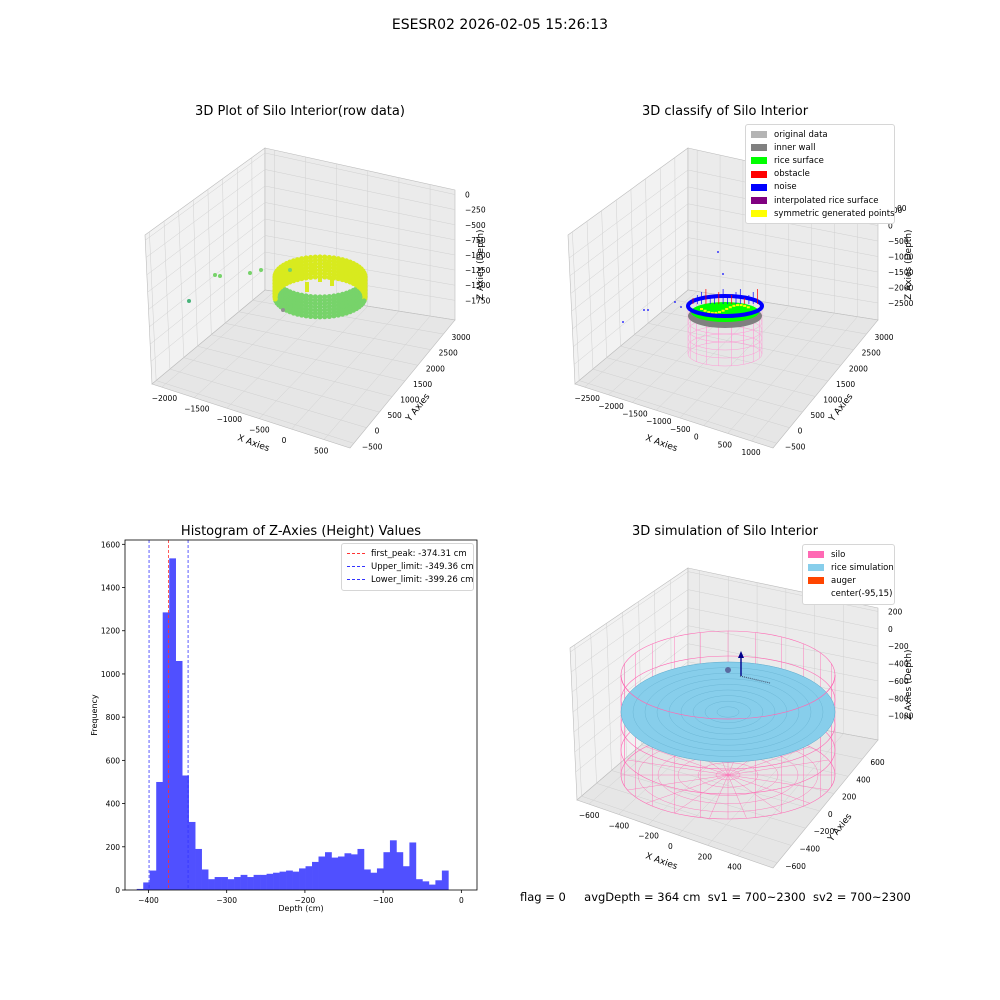 This screenshot has width=1000, height=1000. I want to click on silo-top-rim, so click(728, 697).